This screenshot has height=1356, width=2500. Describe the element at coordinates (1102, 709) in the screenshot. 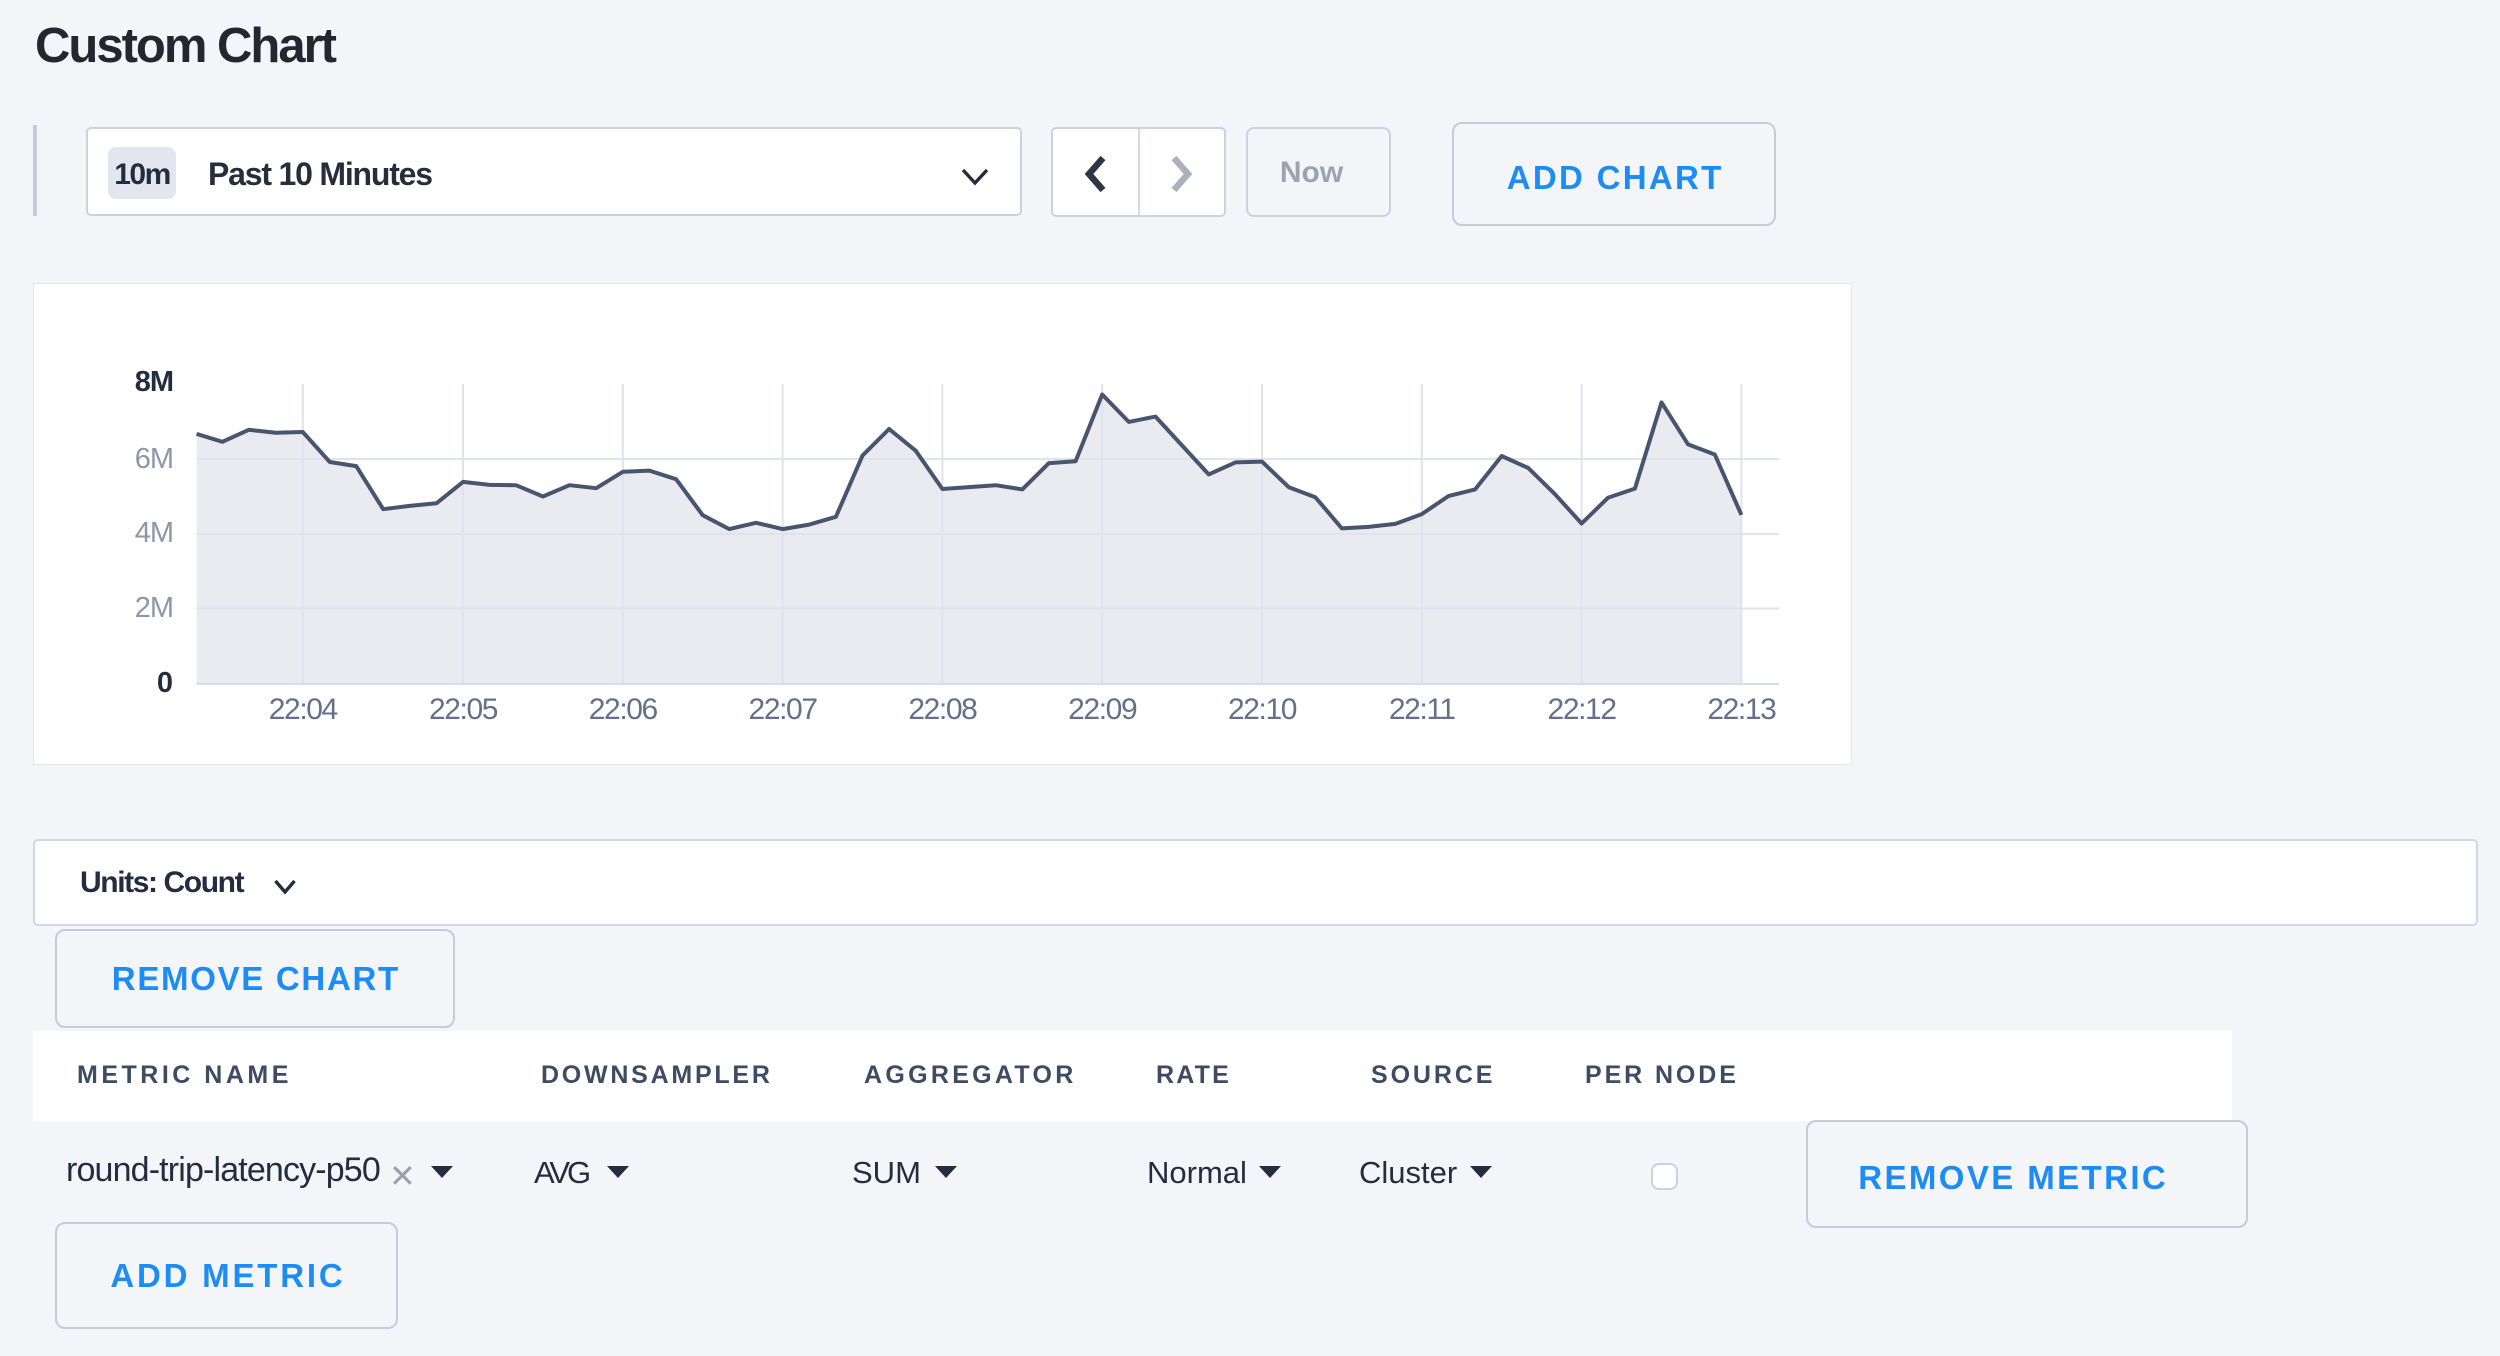

I see `svg-text: 22:09` at that location.